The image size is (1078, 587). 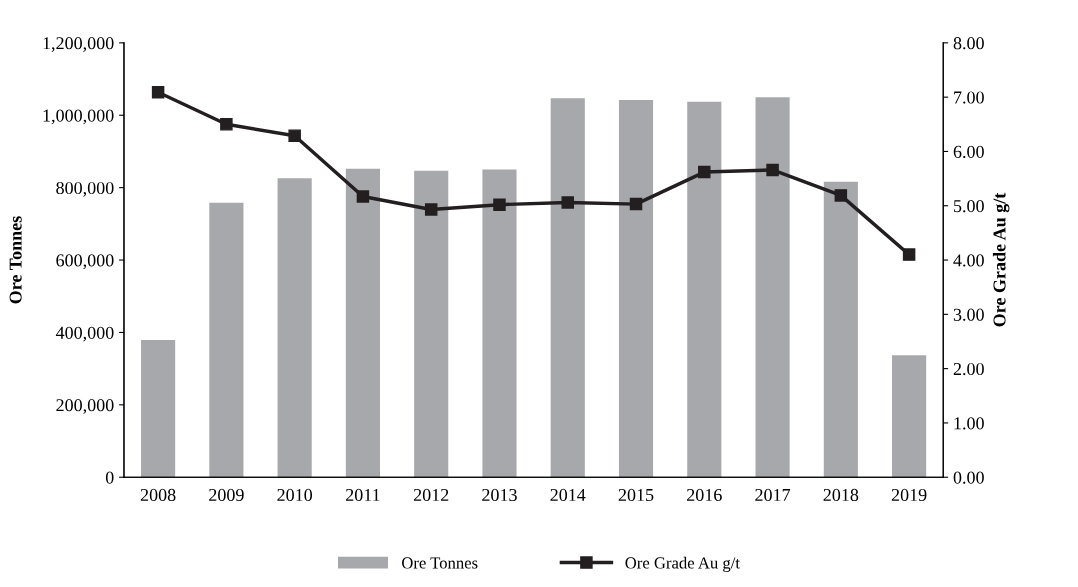 What do you see at coordinates (969, 423) in the screenshot?
I see `y2-tick-label: 1.00` at bounding box center [969, 423].